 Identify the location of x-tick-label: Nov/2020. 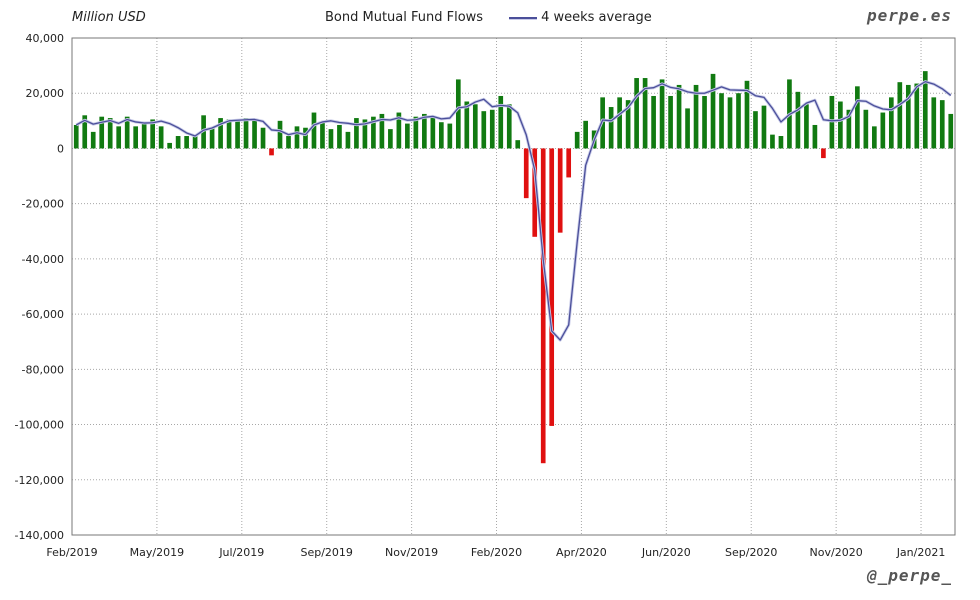
(836, 552).